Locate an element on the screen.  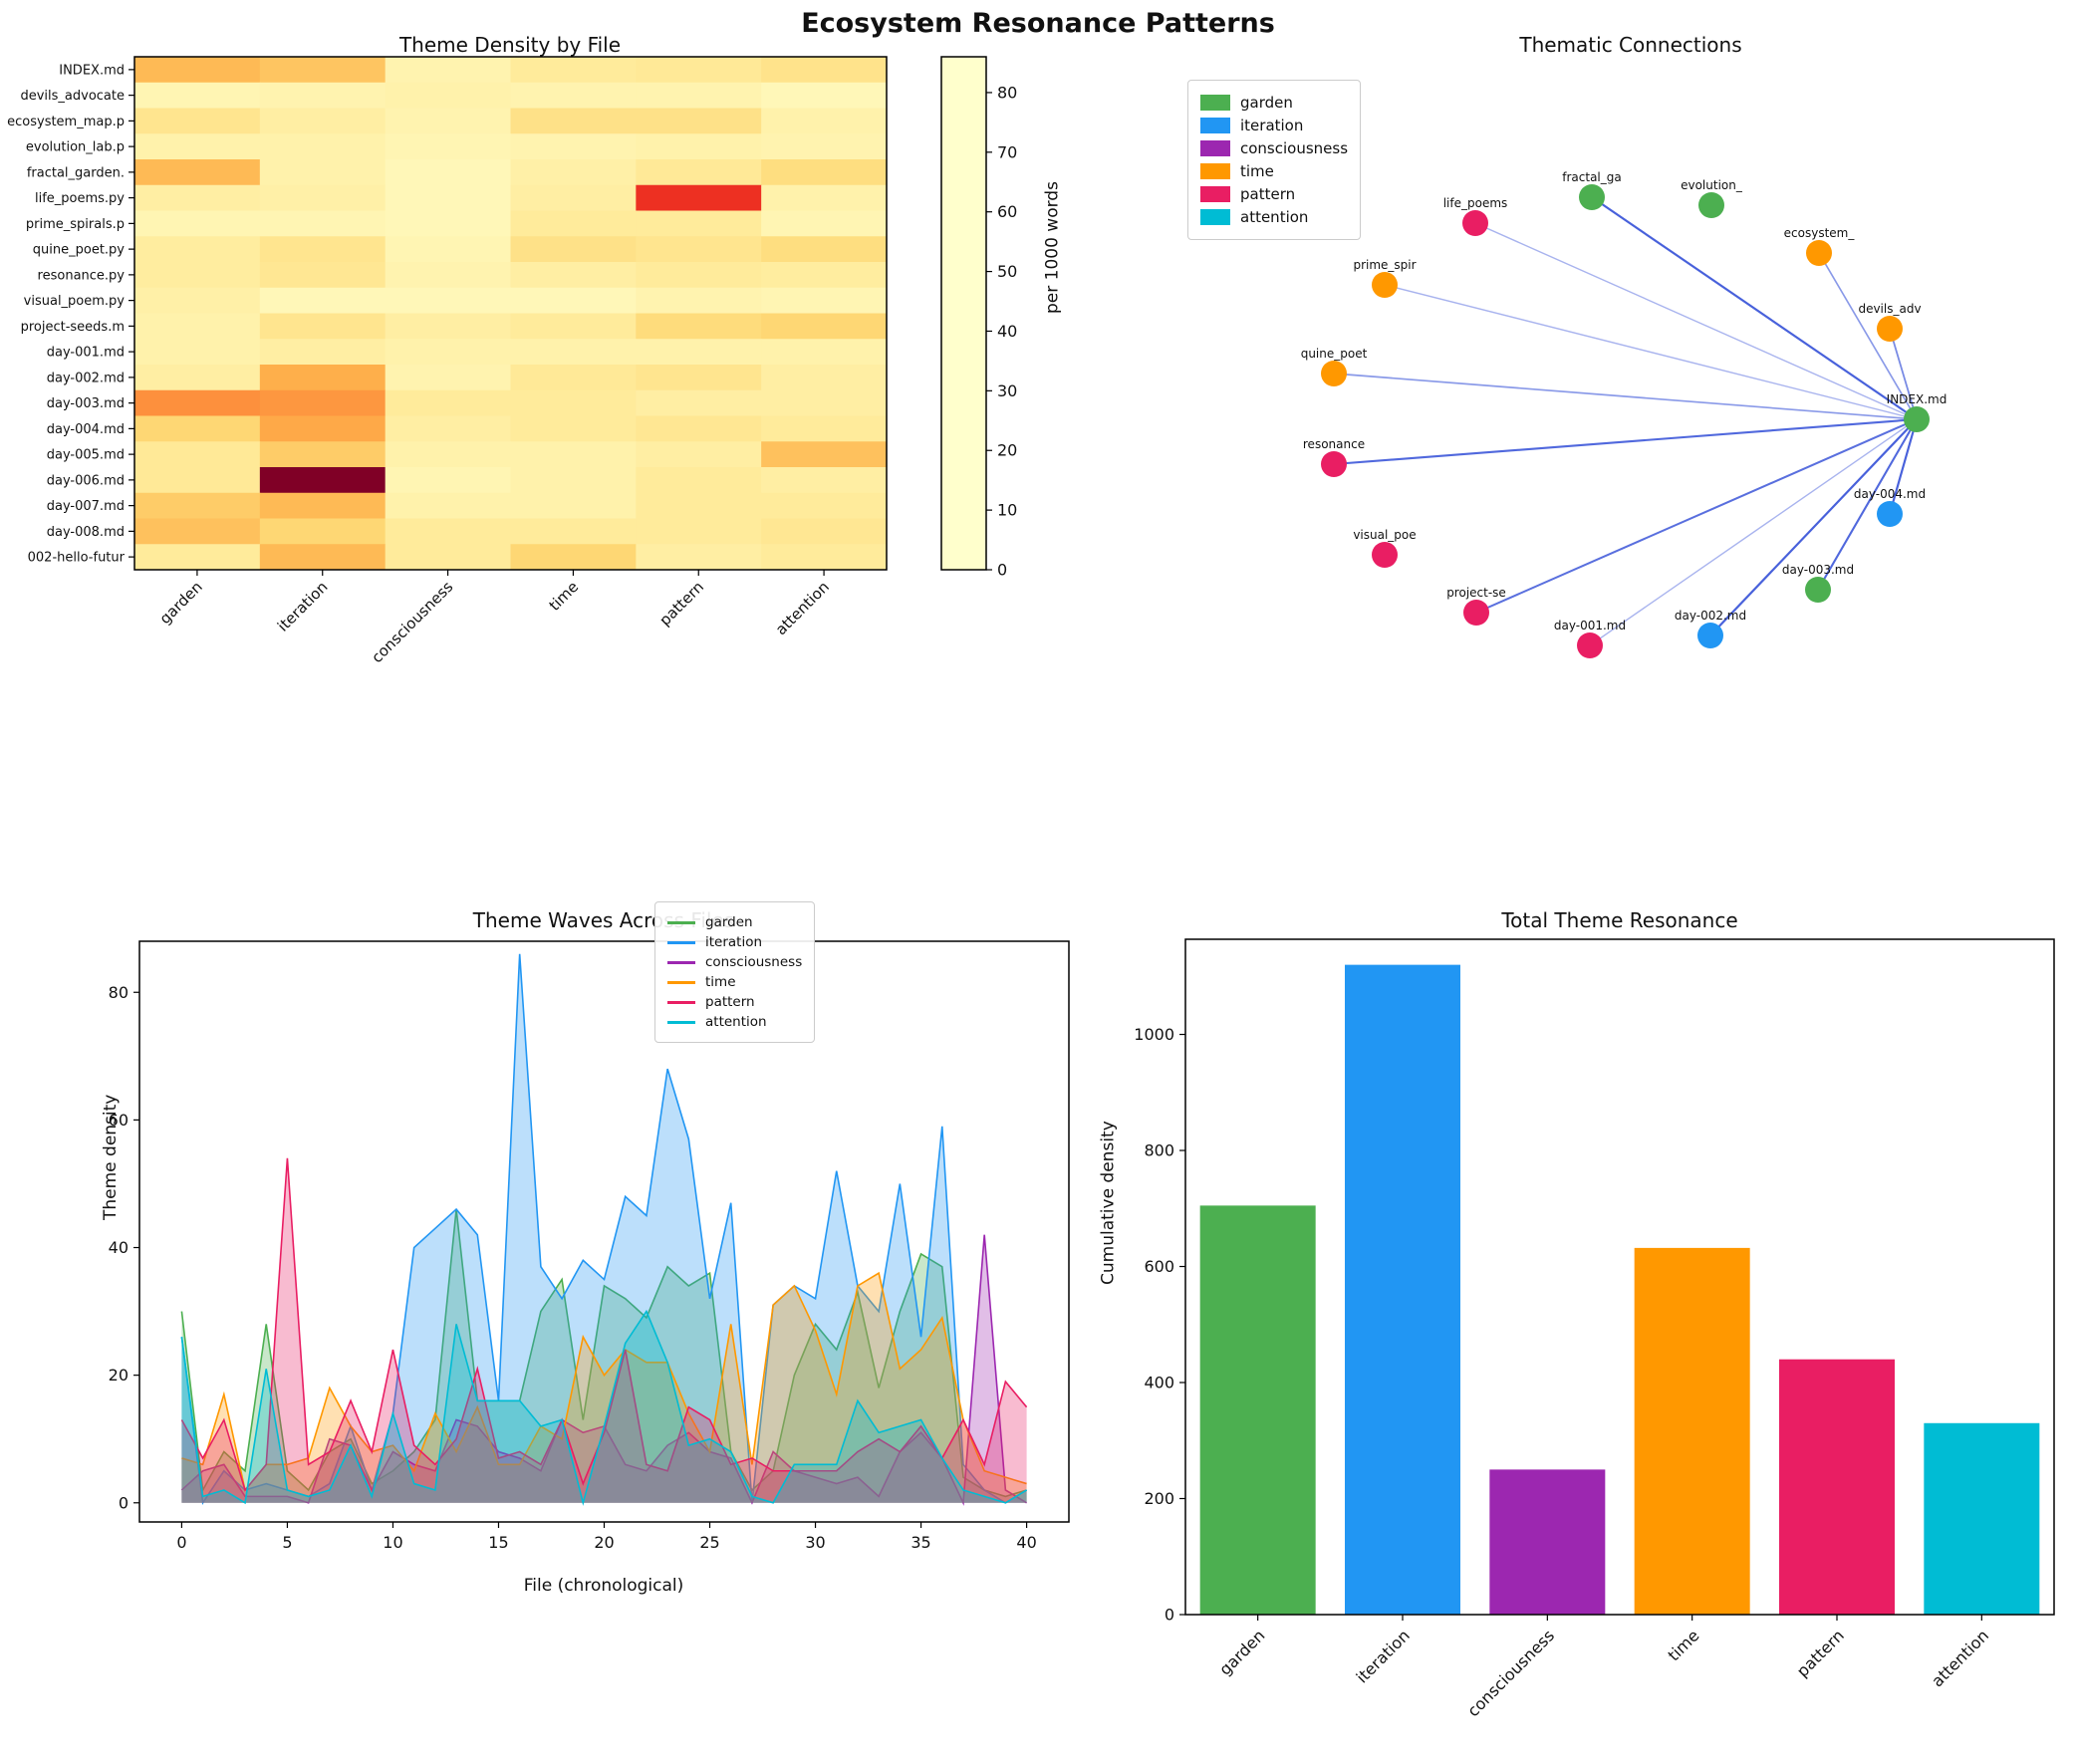
legend-swatch-attention is located at coordinates (681, 1022).